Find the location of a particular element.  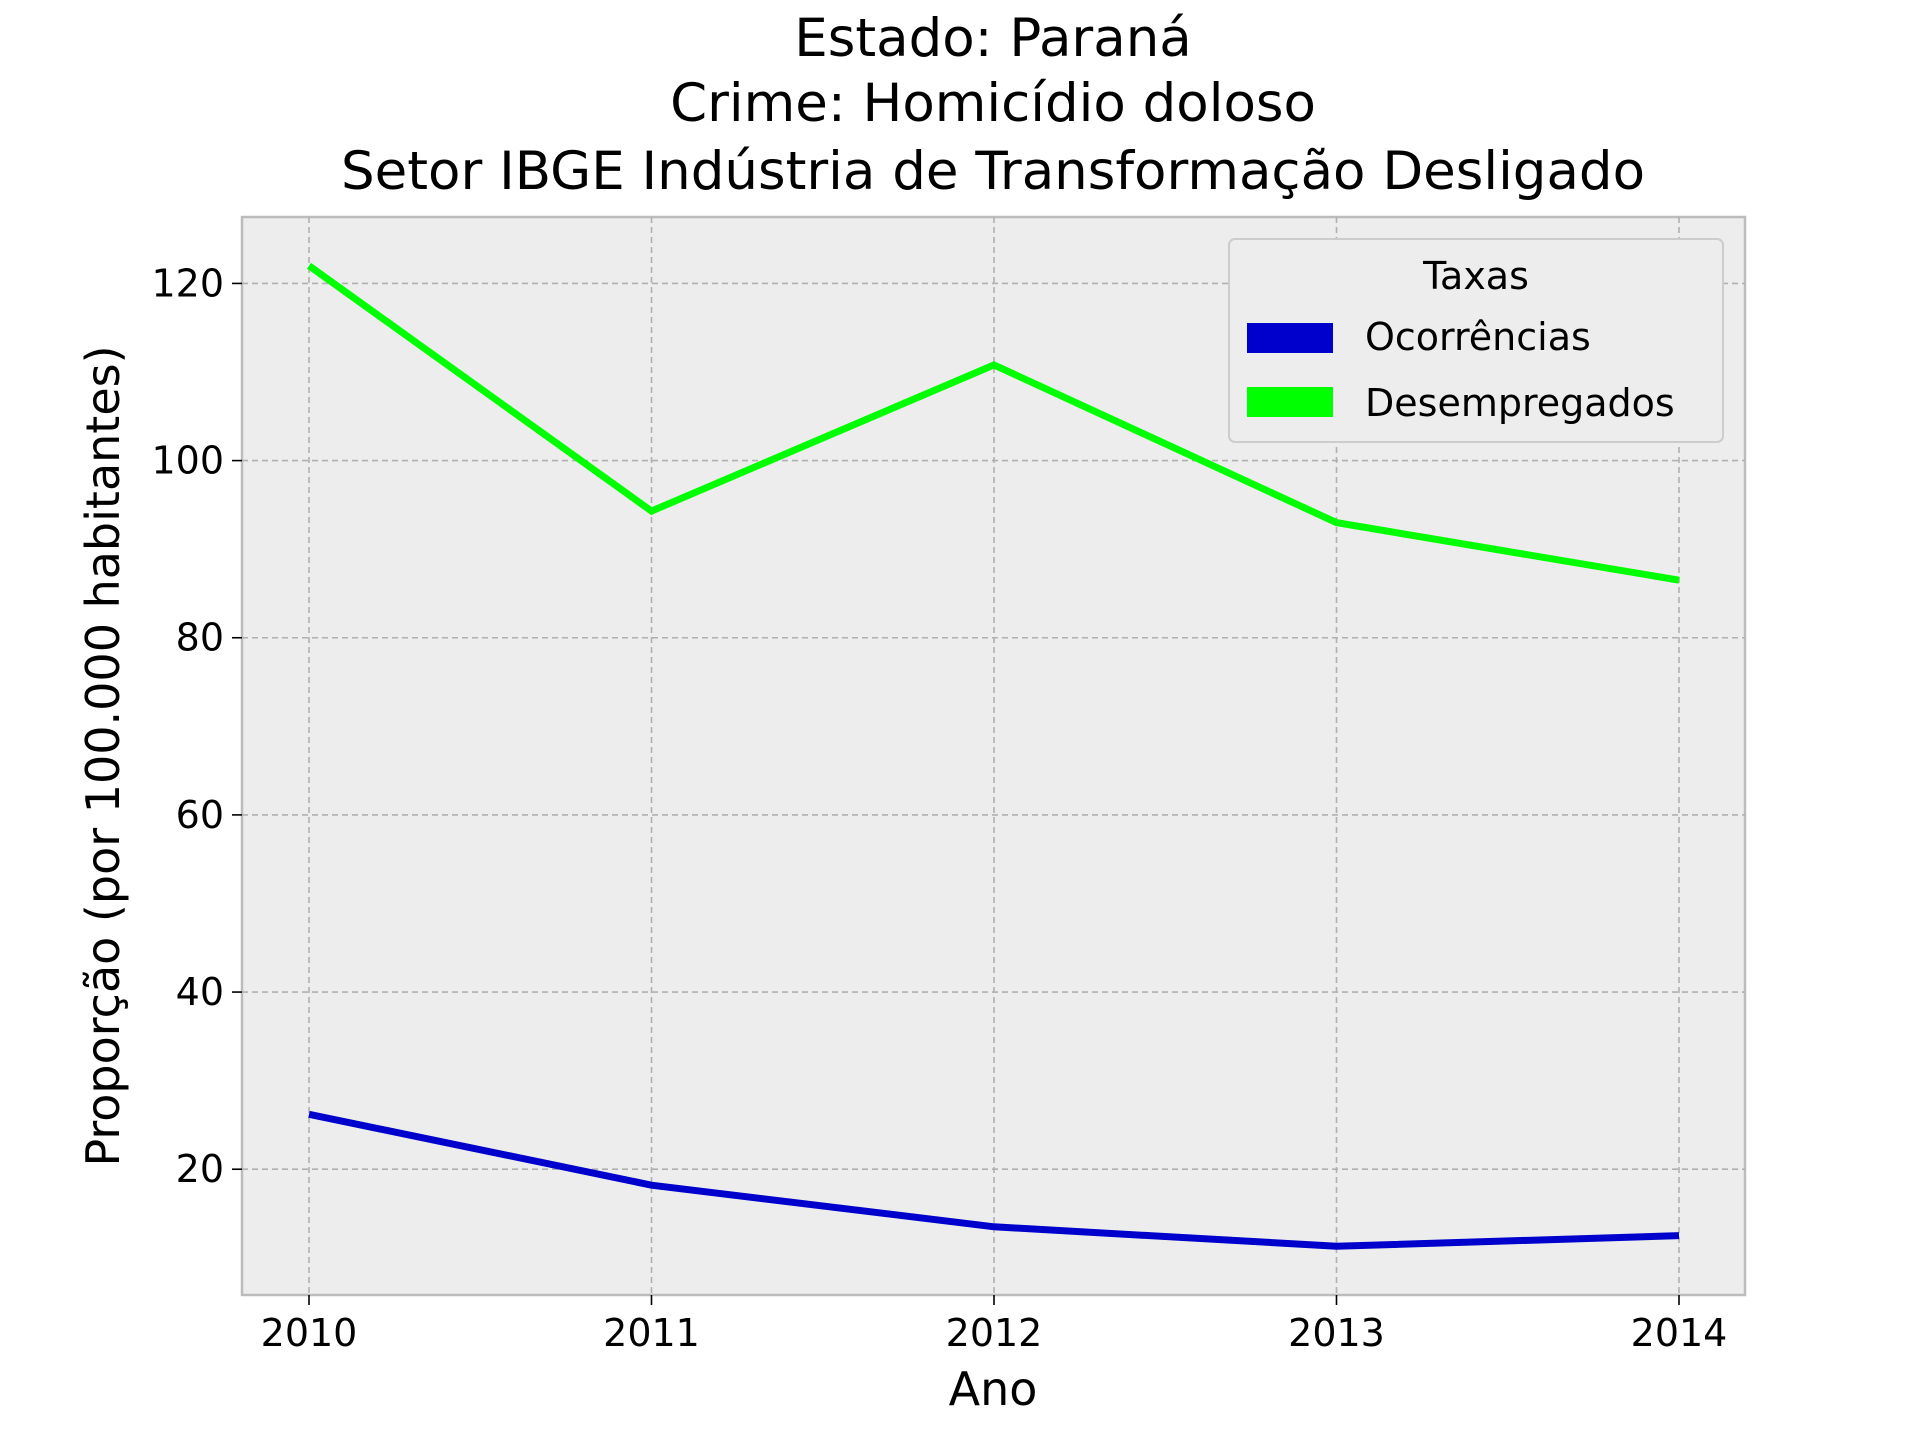

y-tick-label: 40 is located at coordinates (200, 992).